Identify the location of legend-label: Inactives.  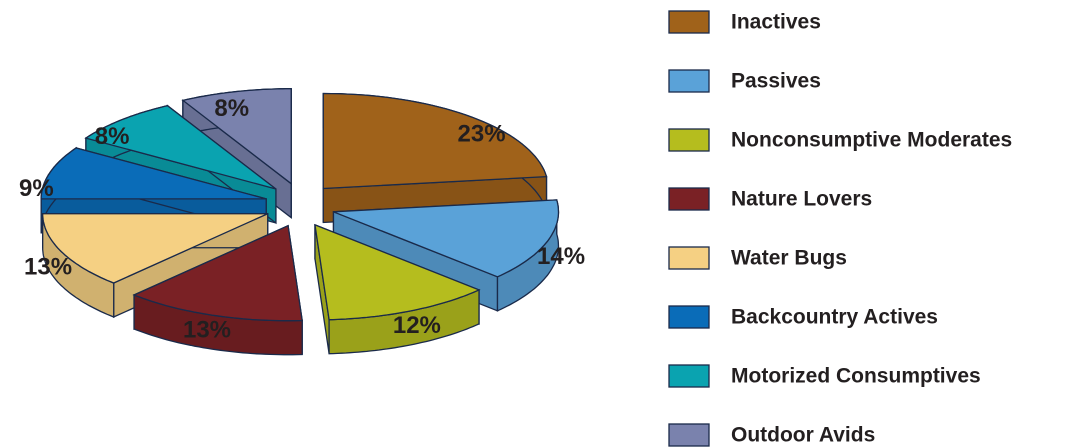
(776, 22).